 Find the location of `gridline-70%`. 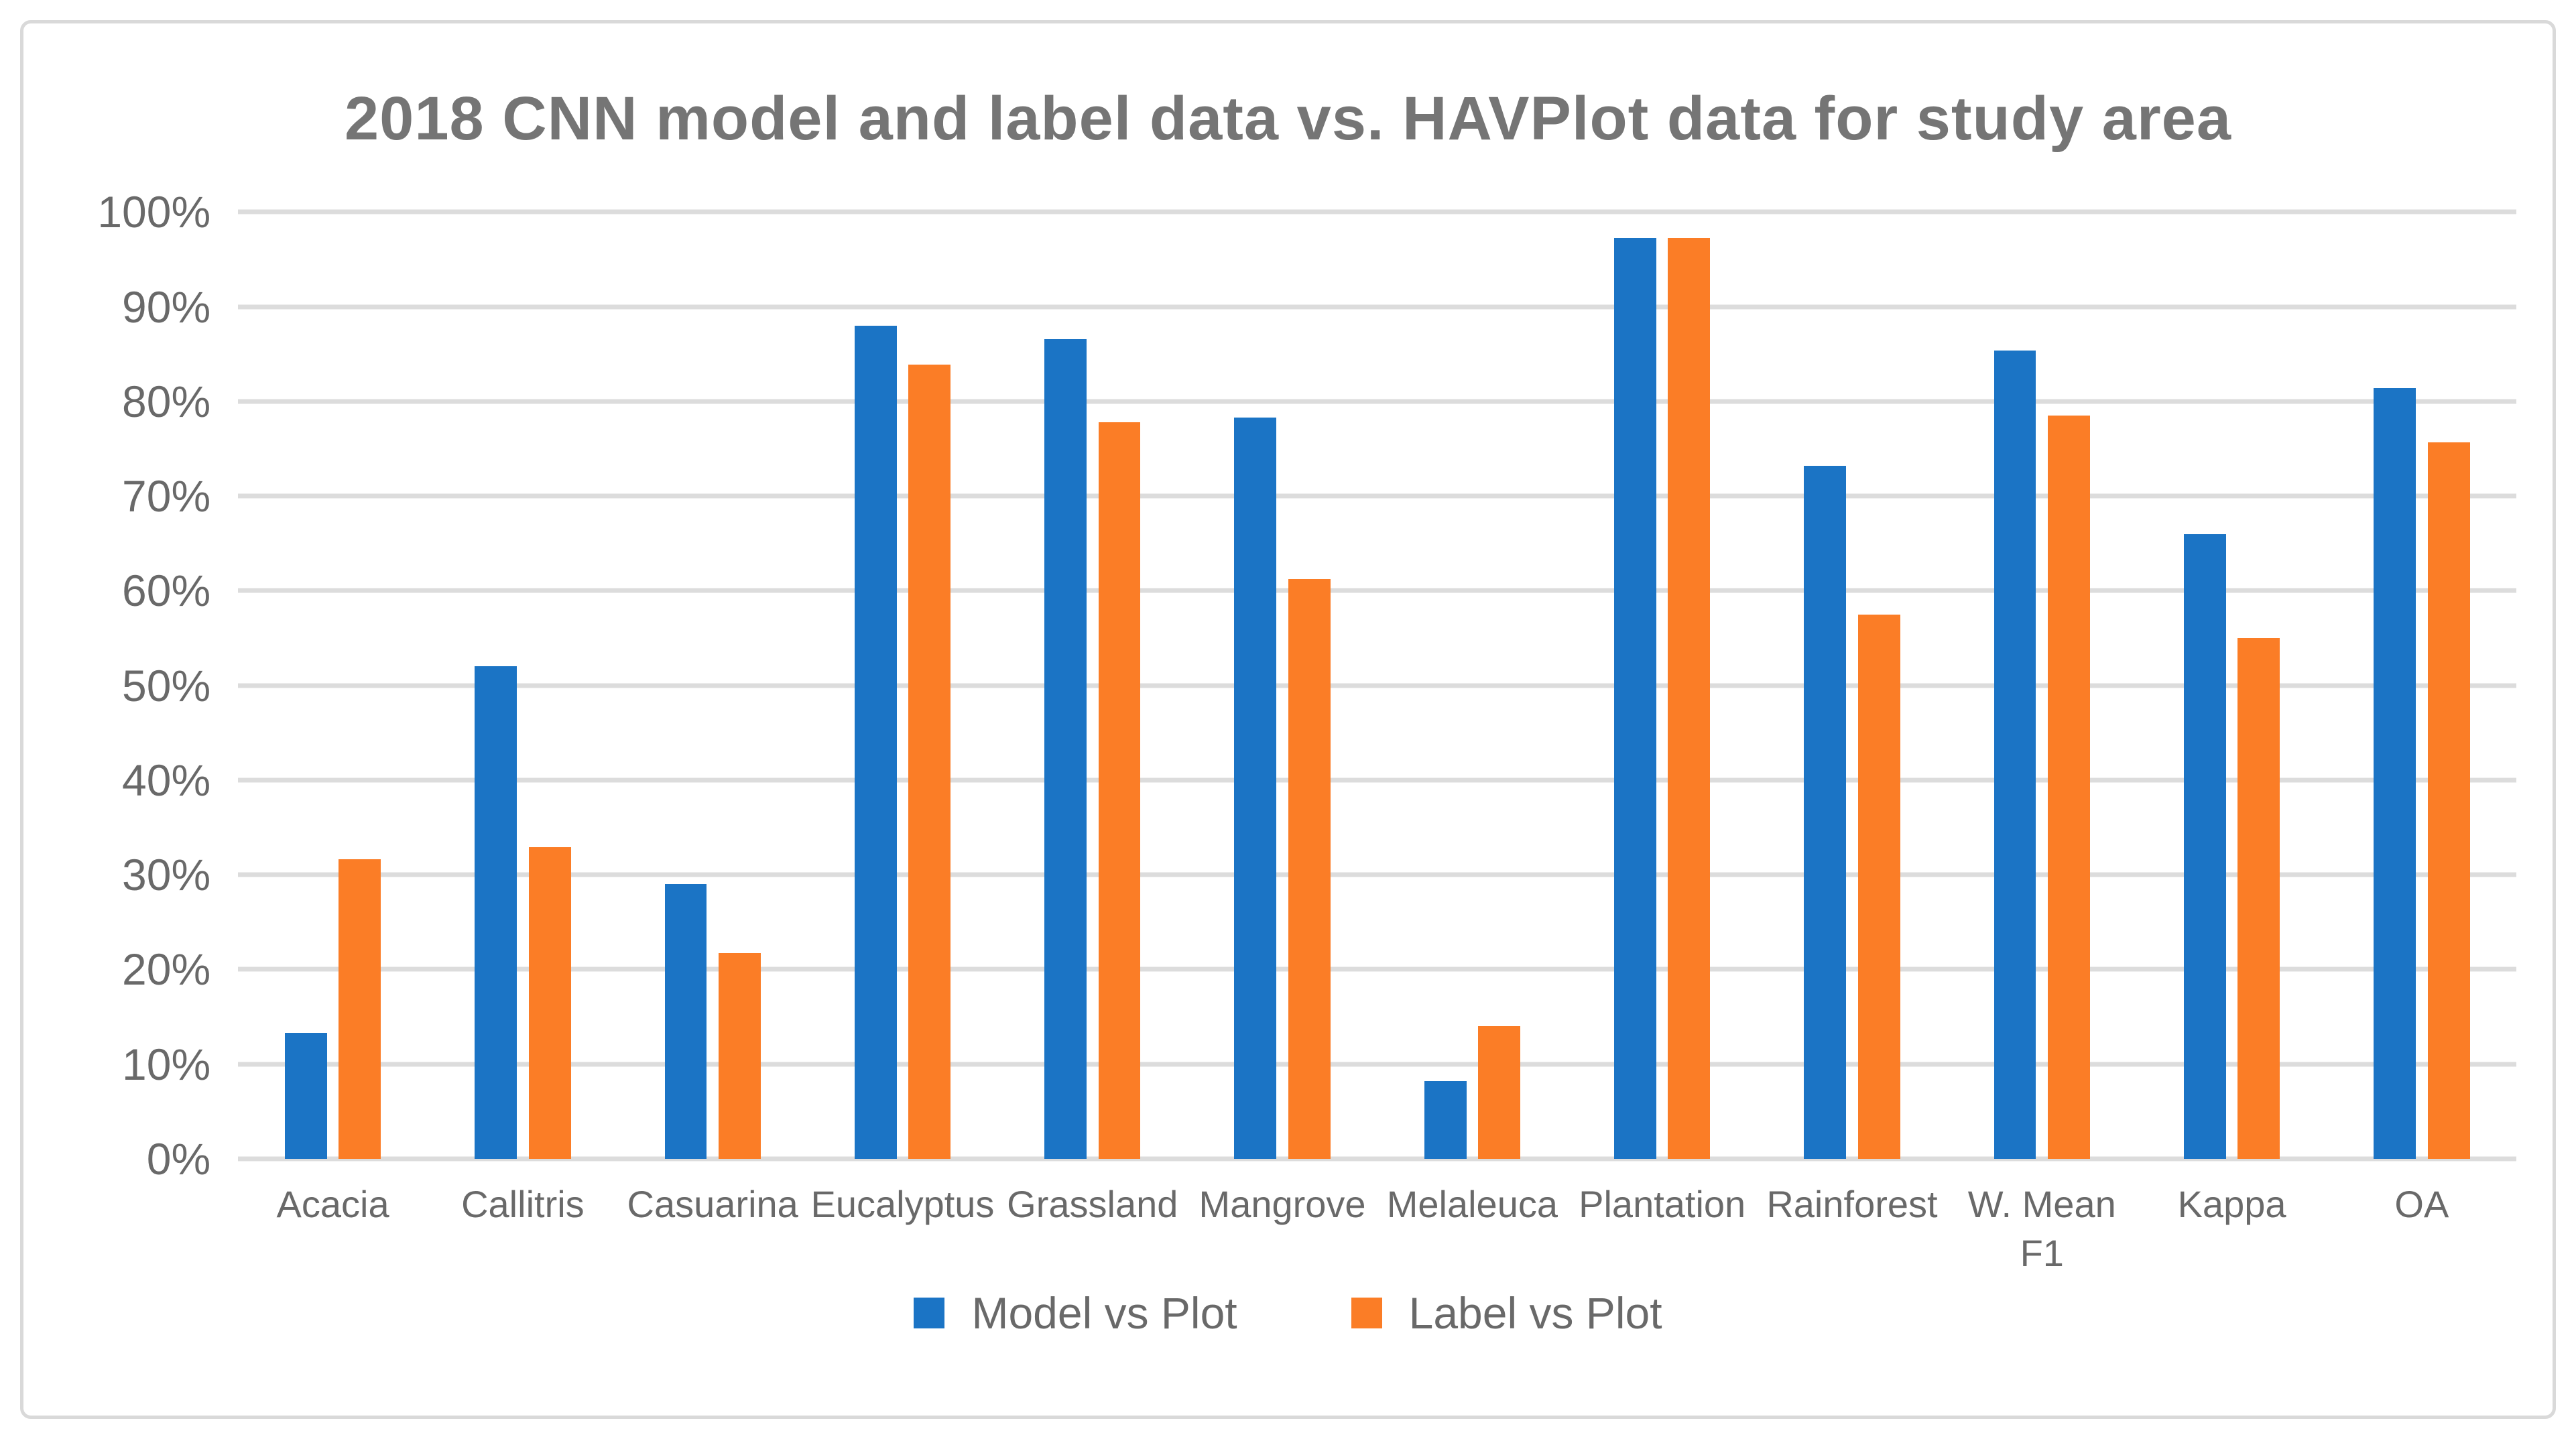

gridline-70% is located at coordinates (1377, 496).